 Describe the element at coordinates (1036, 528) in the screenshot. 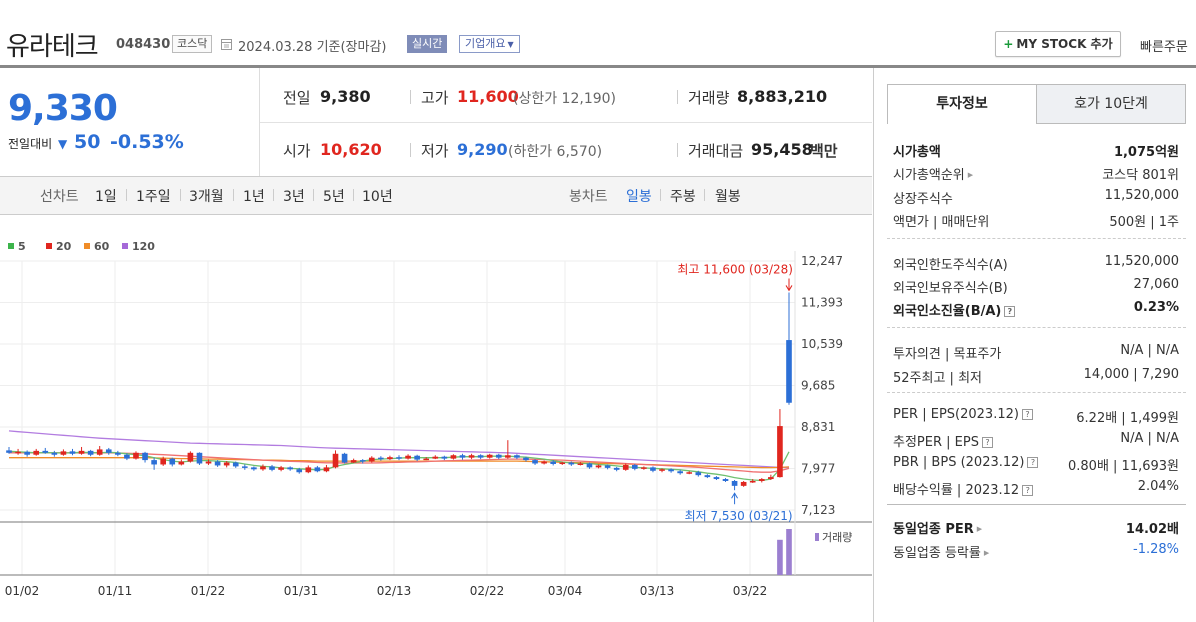

I see `info-row: 동일업종 PER ▶ 14.02배` at that location.